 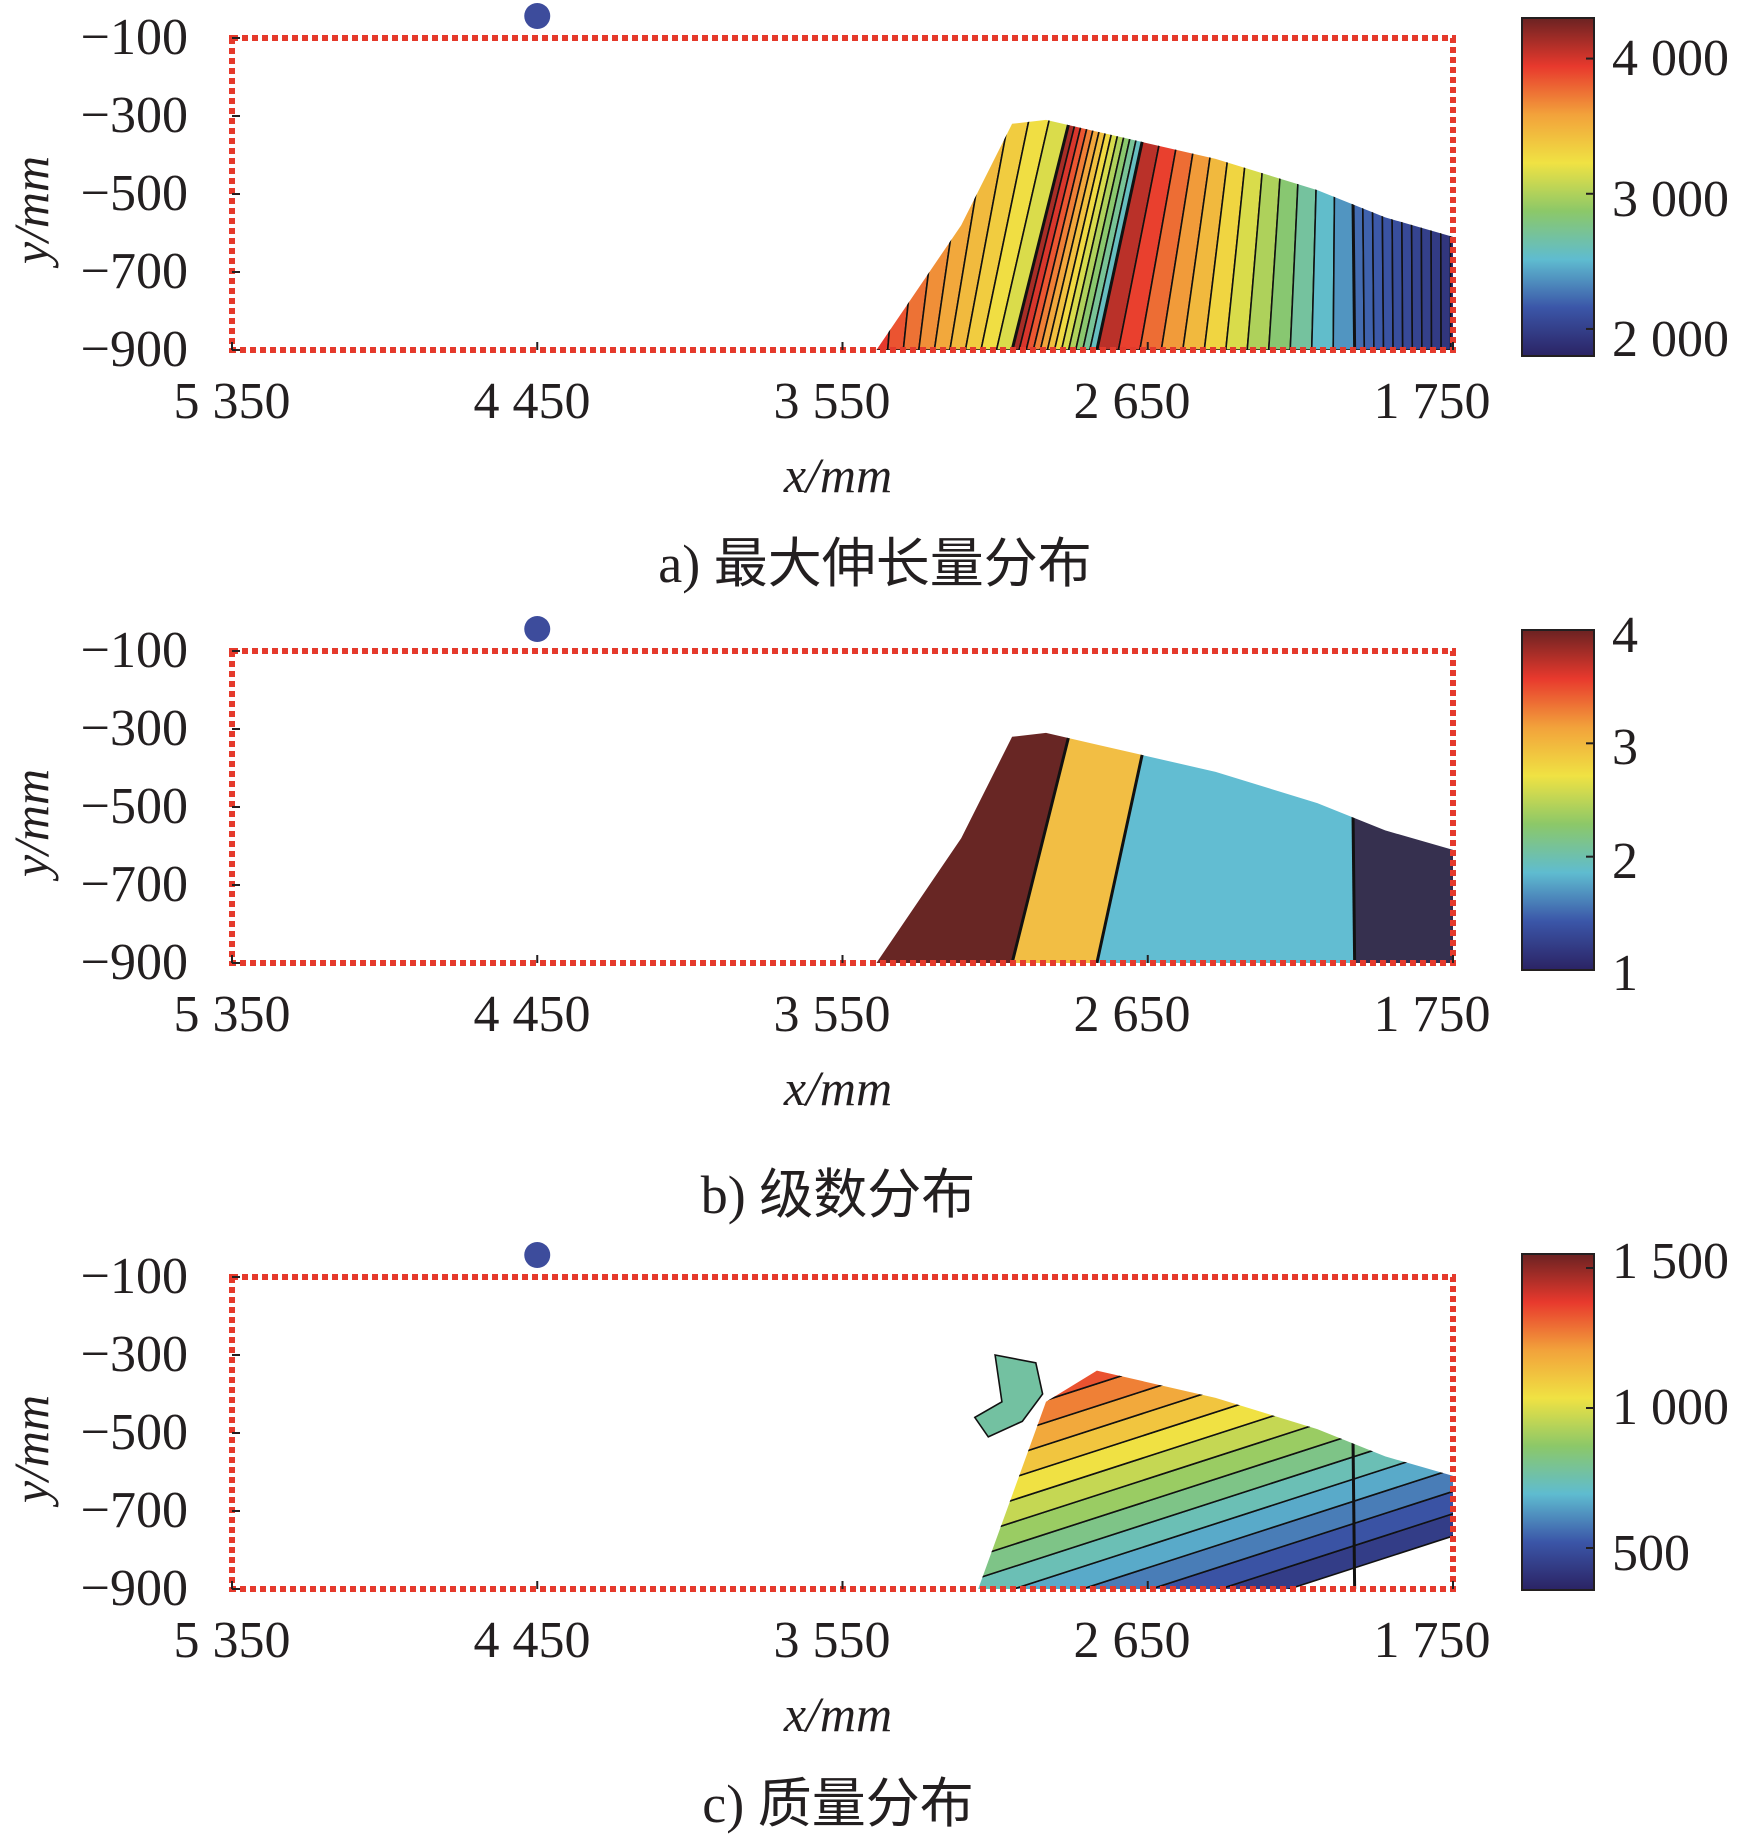 I want to click on panel-c-frame, so click(x=842, y=1417).